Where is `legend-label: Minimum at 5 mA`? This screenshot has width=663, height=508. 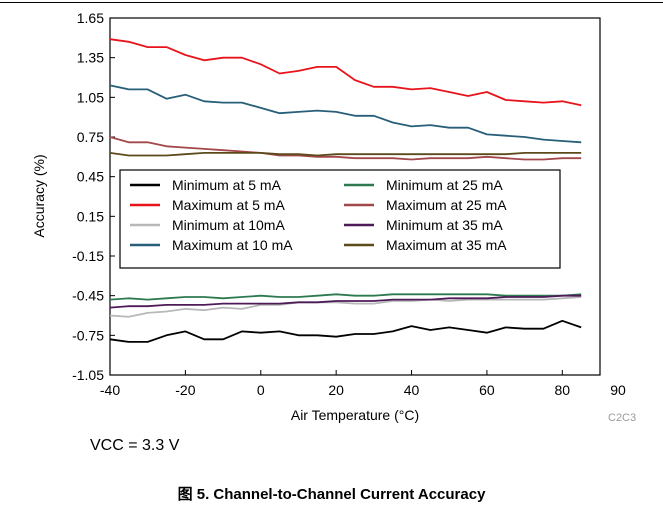 legend-label: Minimum at 5 mA is located at coordinates (227, 185).